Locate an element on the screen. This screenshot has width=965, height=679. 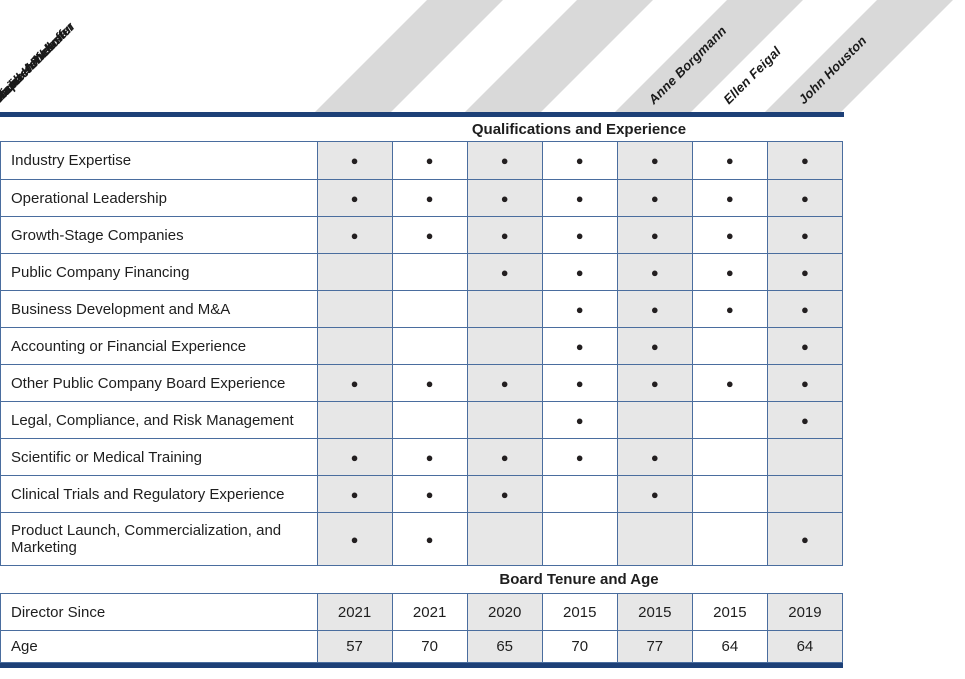
header-divider-line is located at coordinates (422, 114).